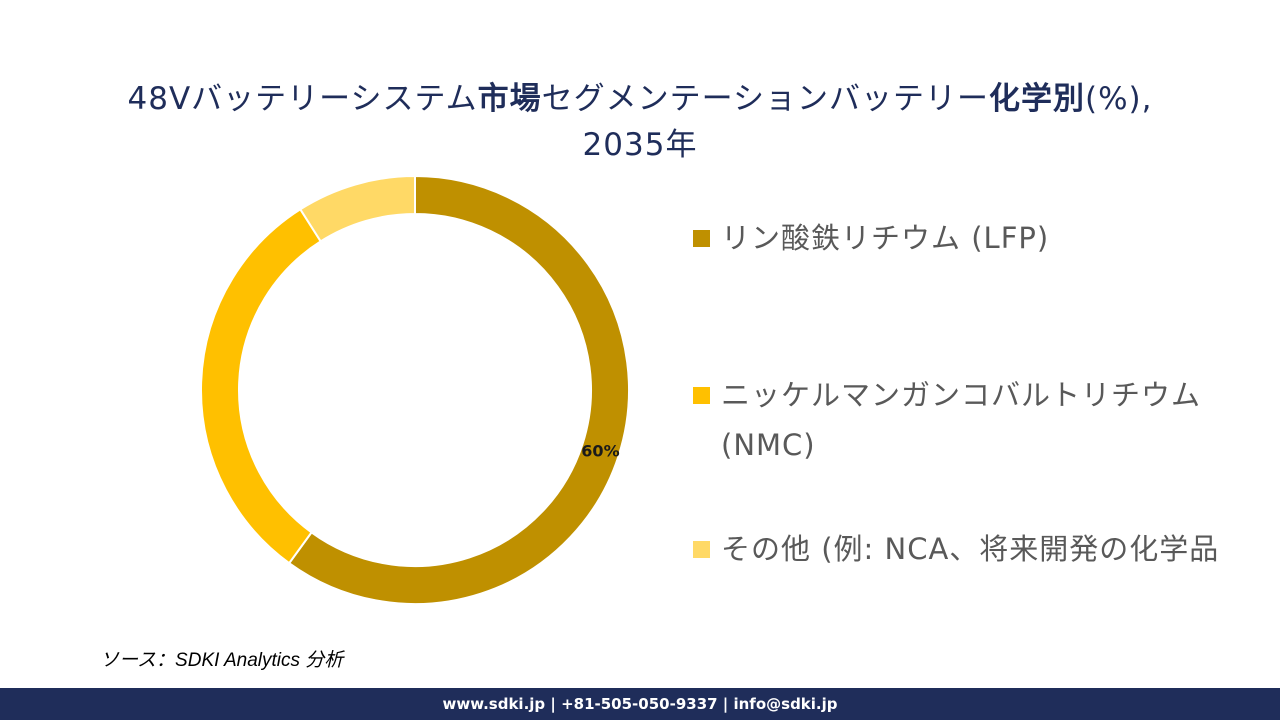  What do you see at coordinates (765, 99) in the screenshot?
I see `title-part3: セグメンテーションバッテリー` at bounding box center [765, 99].